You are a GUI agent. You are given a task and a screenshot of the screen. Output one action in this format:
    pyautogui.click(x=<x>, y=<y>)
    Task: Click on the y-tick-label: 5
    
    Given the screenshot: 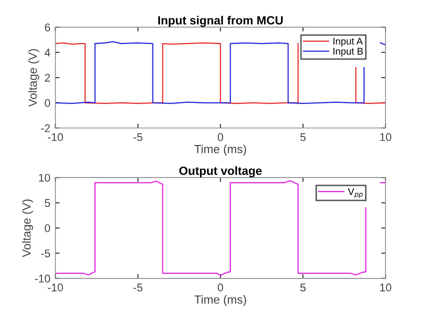 What is the action you would take?
    pyautogui.click(x=47, y=203)
    